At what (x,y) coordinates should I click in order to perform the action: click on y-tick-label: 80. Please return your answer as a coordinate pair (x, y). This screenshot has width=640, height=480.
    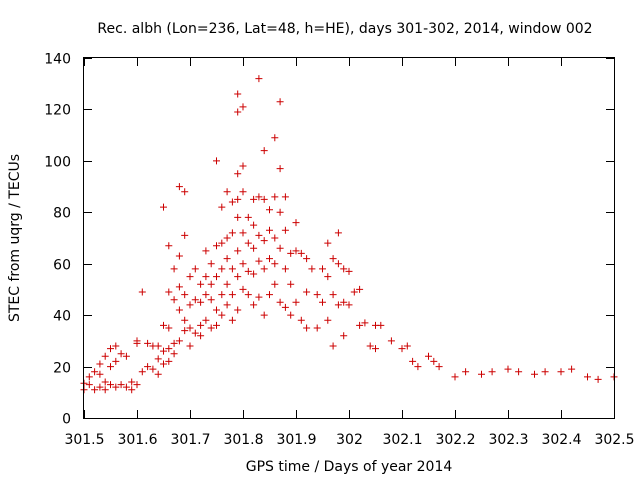
    Looking at the image, I should click on (62, 214).